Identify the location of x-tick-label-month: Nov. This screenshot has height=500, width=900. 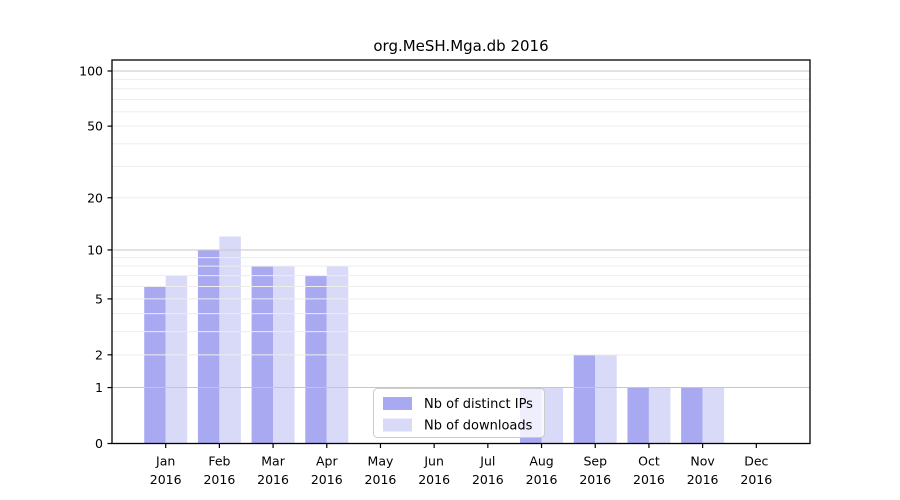
(702, 461).